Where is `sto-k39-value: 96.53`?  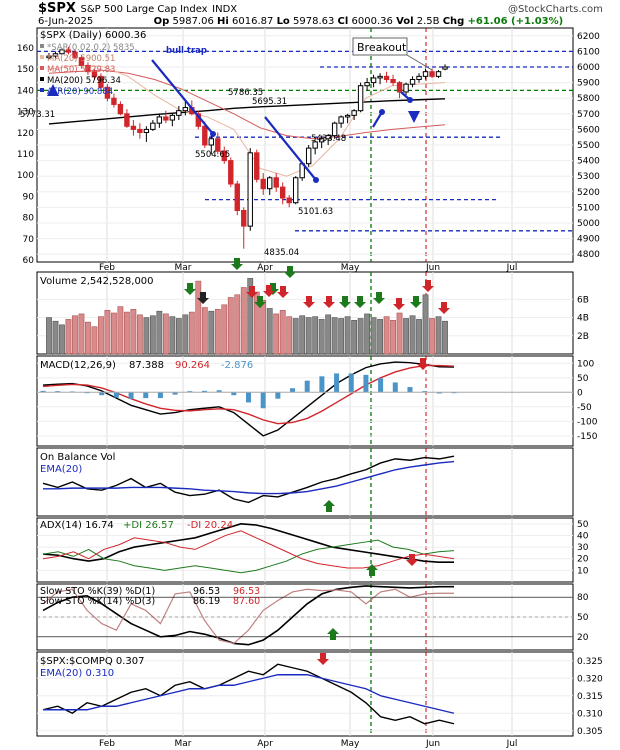
sto-k39-value: 96.53 is located at coordinates (206, 591).